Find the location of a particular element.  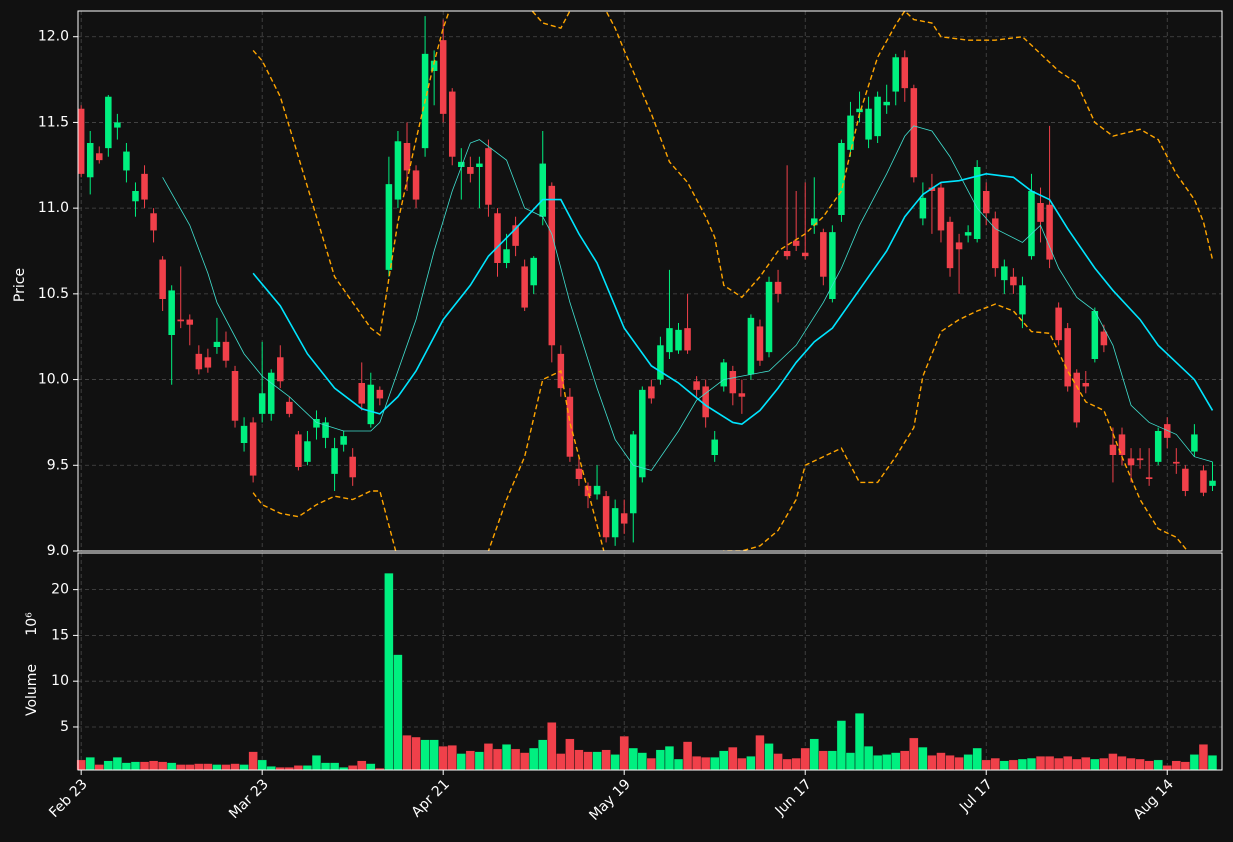

y-tick-label: 11.5 is located at coordinates (53, 122).